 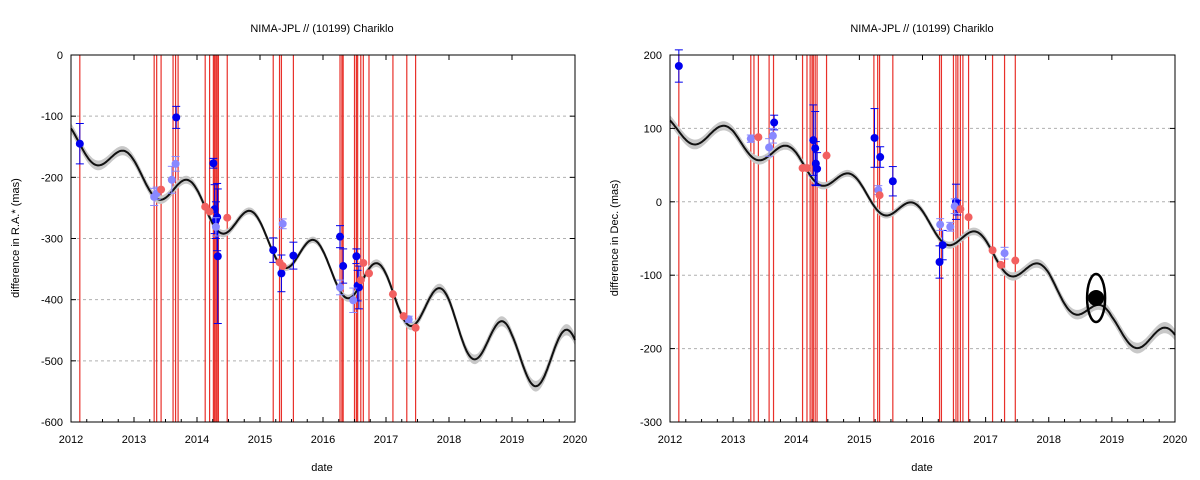 What do you see at coordinates (670, 440) in the screenshot?
I see `dec-x-tick-label: 2012` at bounding box center [670, 440].